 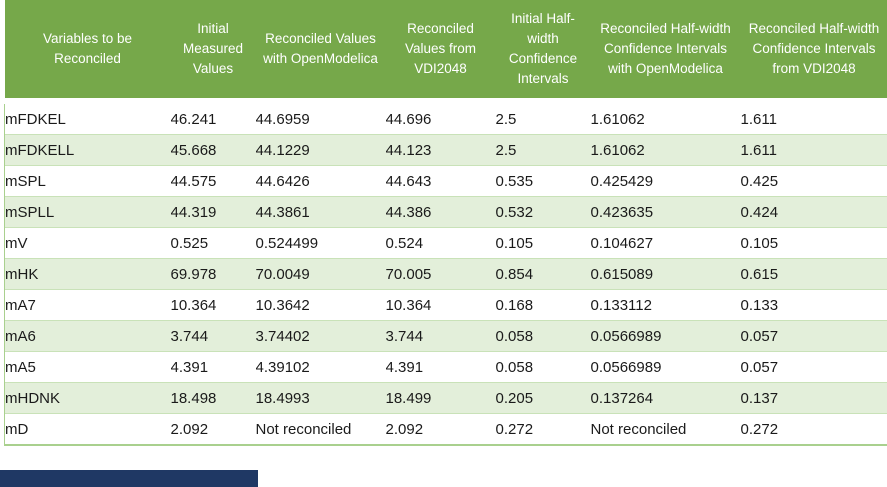 What do you see at coordinates (282, 181) in the screenshot?
I see `reconciled-openmodelica-cell: 44.6426` at bounding box center [282, 181].